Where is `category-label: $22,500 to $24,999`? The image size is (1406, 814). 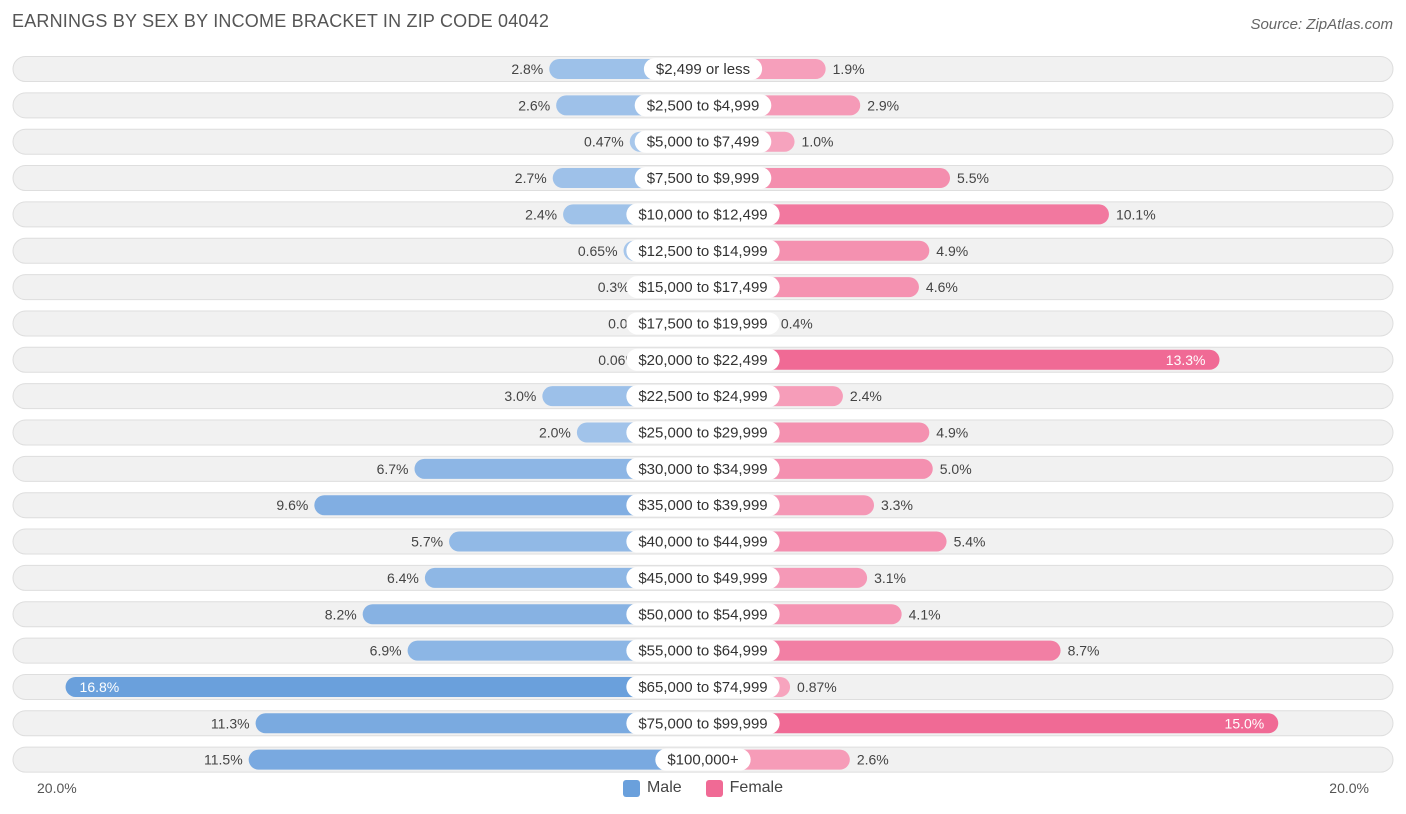 category-label: $22,500 to $24,999 is located at coordinates (702, 396).